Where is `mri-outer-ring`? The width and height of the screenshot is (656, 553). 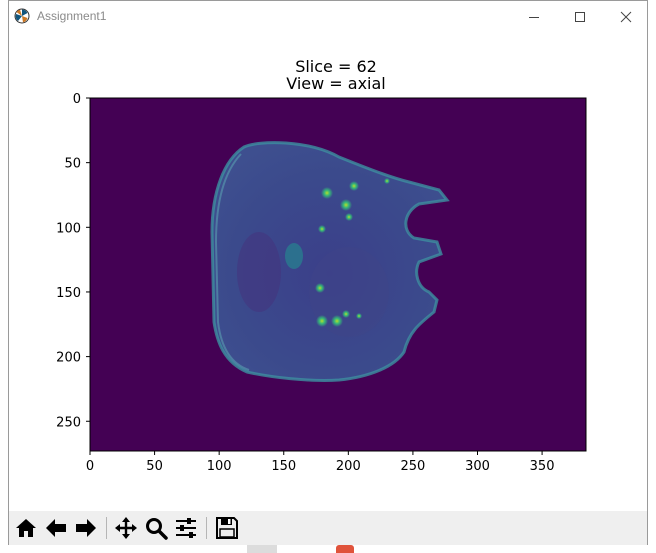
mri-outer-ring is located at coordinates (232, 262).